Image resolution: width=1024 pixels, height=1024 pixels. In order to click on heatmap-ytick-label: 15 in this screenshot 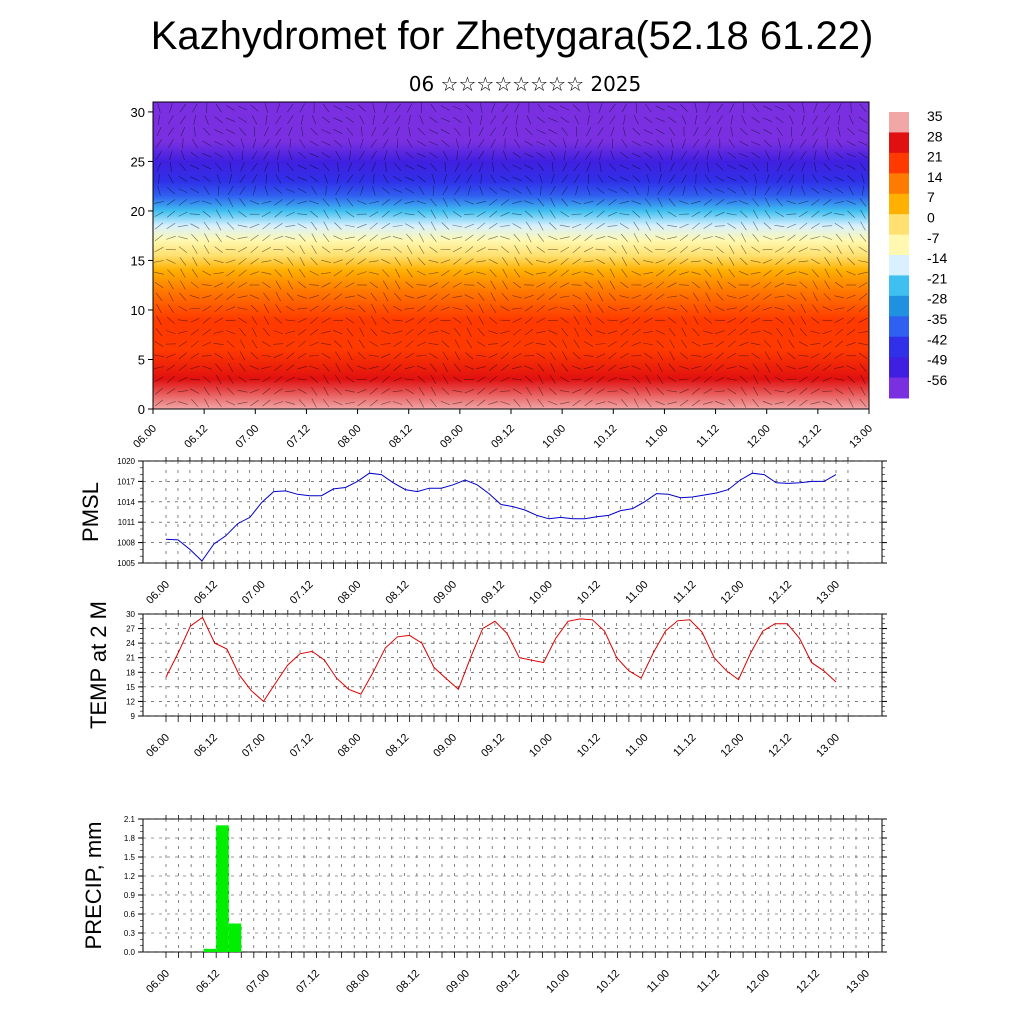, I will do `click(138, 260)`.